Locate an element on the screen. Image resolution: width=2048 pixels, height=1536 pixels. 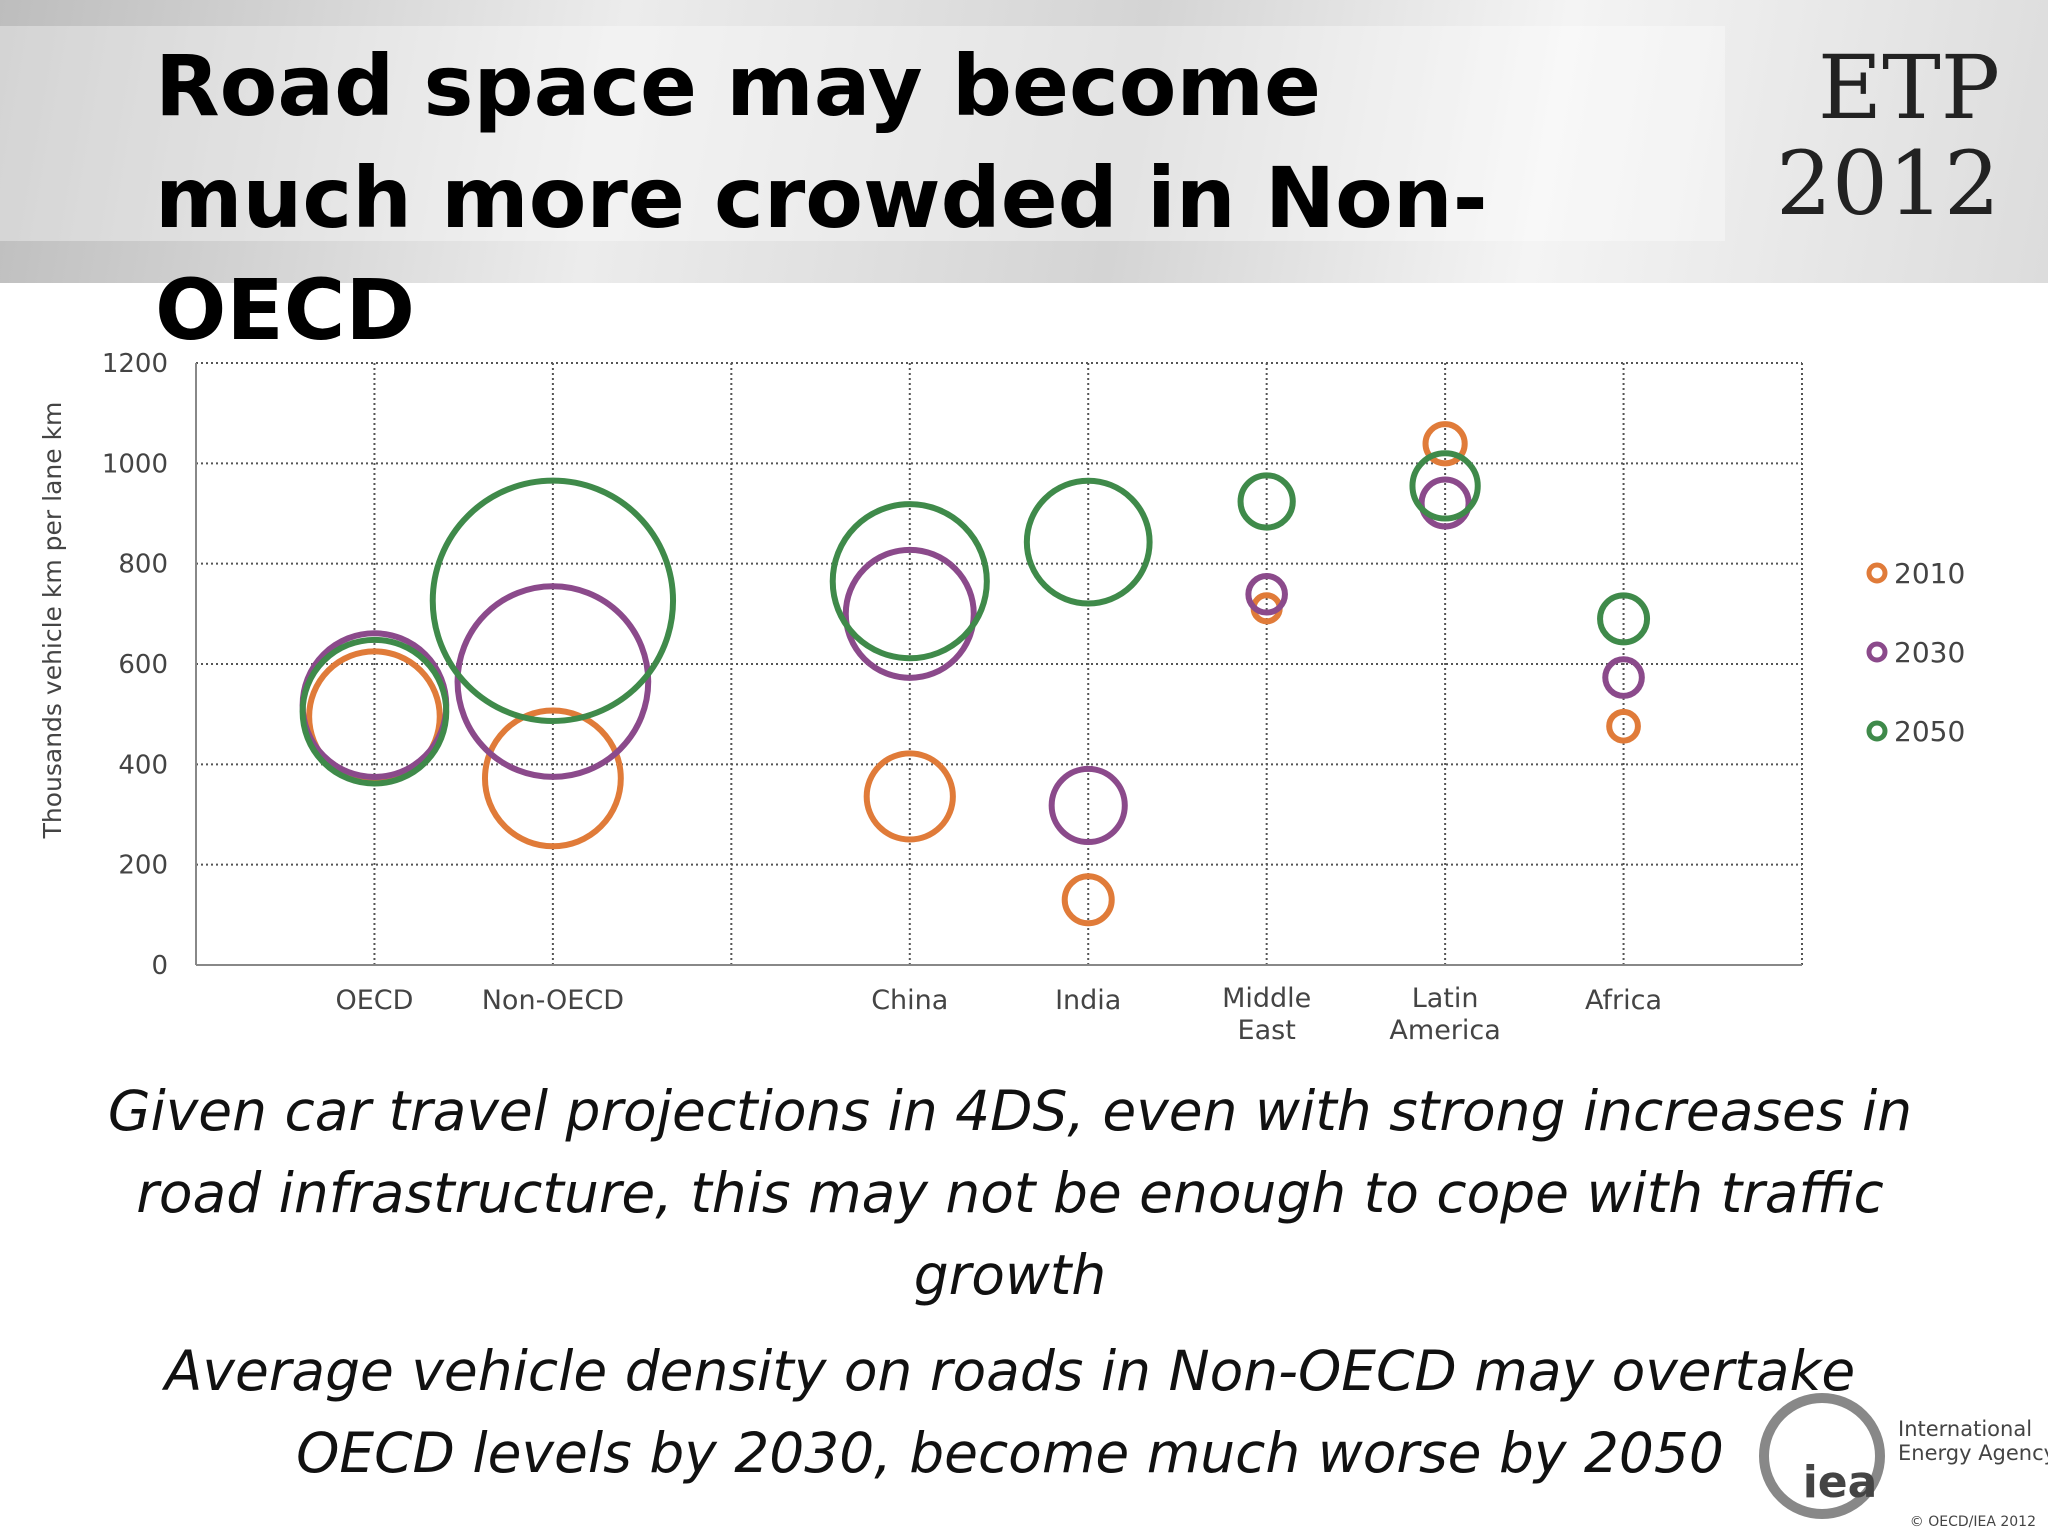
y-tick-label: 1200 is located at coordinates (135, 364).